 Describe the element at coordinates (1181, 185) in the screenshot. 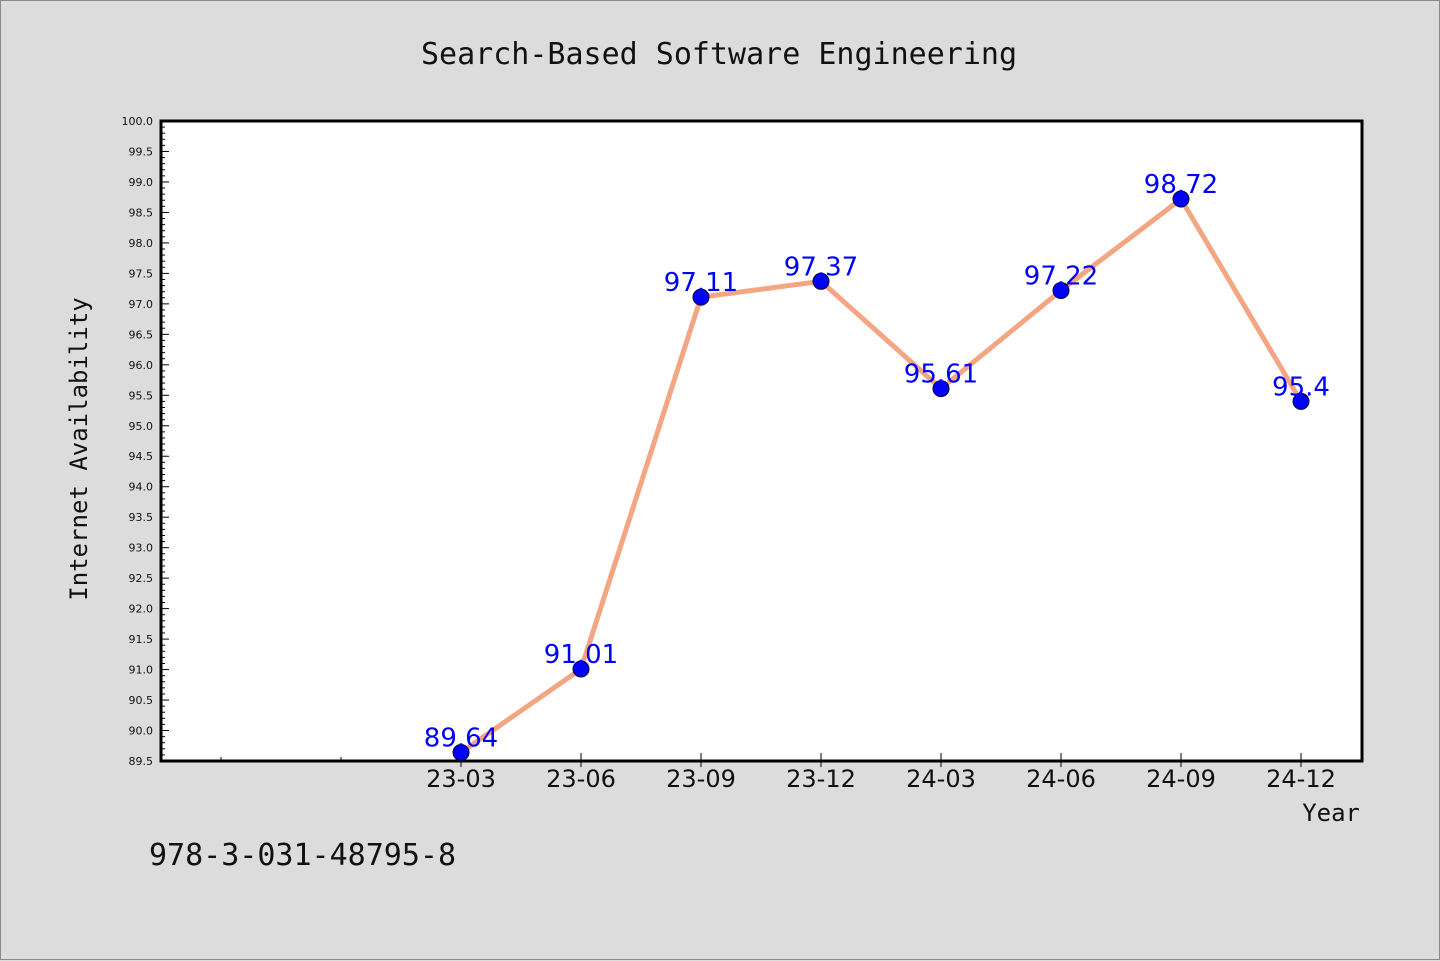

I see `data-label: 98.72` at that location.